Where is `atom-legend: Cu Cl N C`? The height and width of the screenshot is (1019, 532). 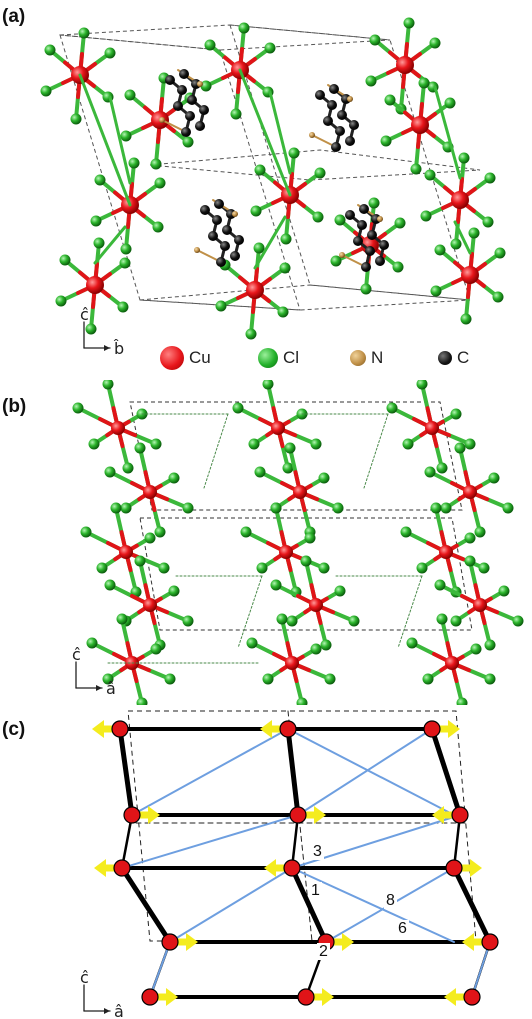 atom-legend: Cu Cl N C is located at coordinates (346, 358).